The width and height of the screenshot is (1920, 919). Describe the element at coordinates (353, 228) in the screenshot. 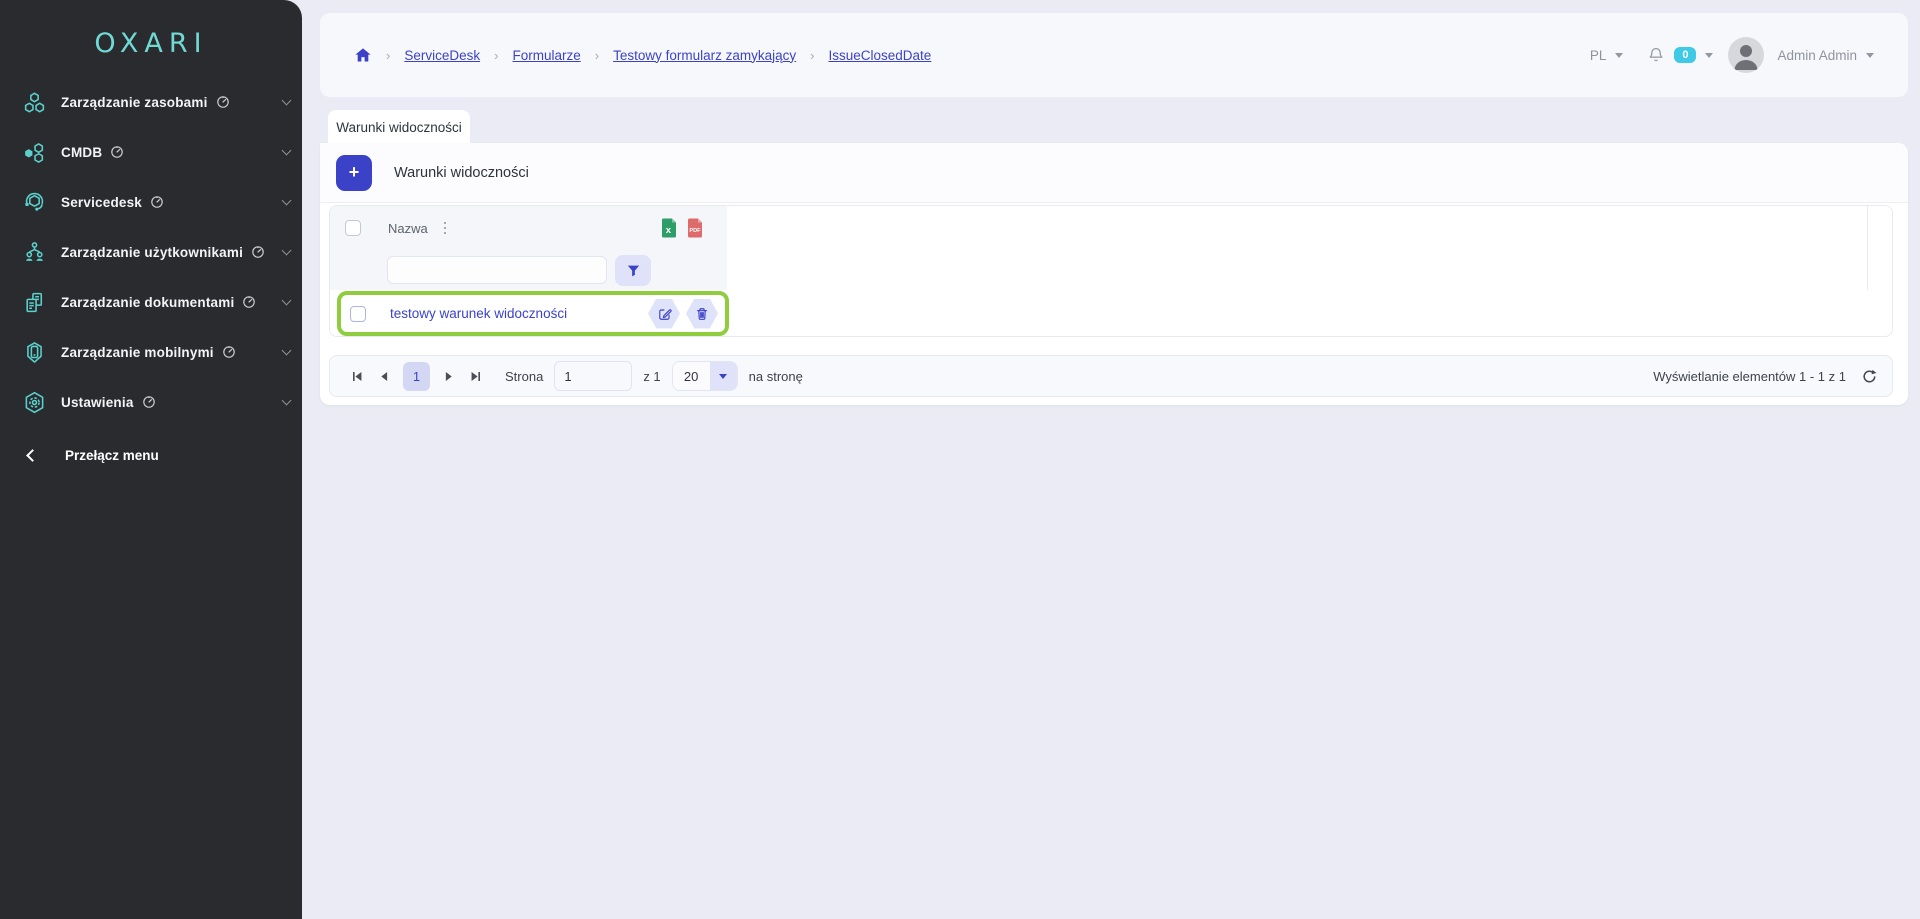

I see `select-all-checkbox` at that location.